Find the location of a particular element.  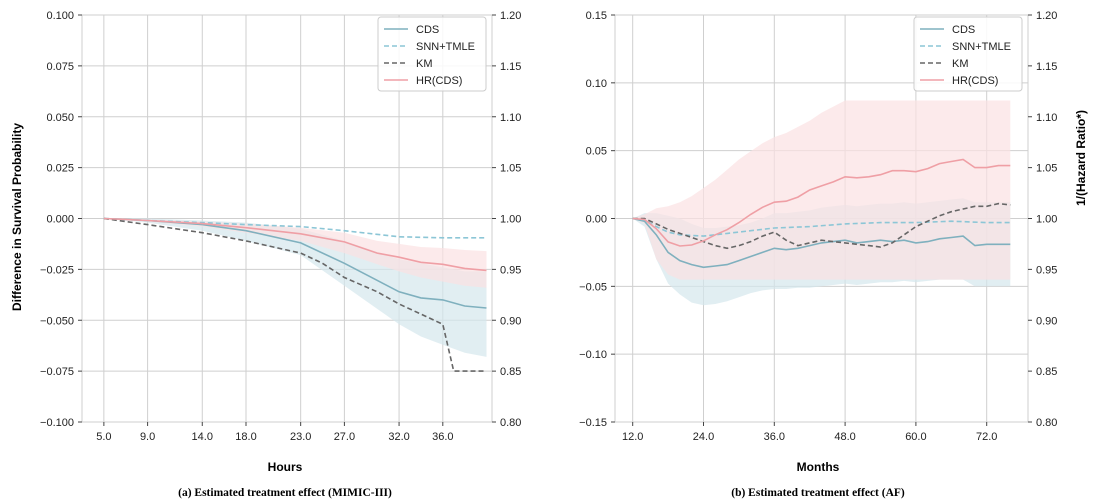

x-tick-label: 9.0 is located at coordinates (147, 437).